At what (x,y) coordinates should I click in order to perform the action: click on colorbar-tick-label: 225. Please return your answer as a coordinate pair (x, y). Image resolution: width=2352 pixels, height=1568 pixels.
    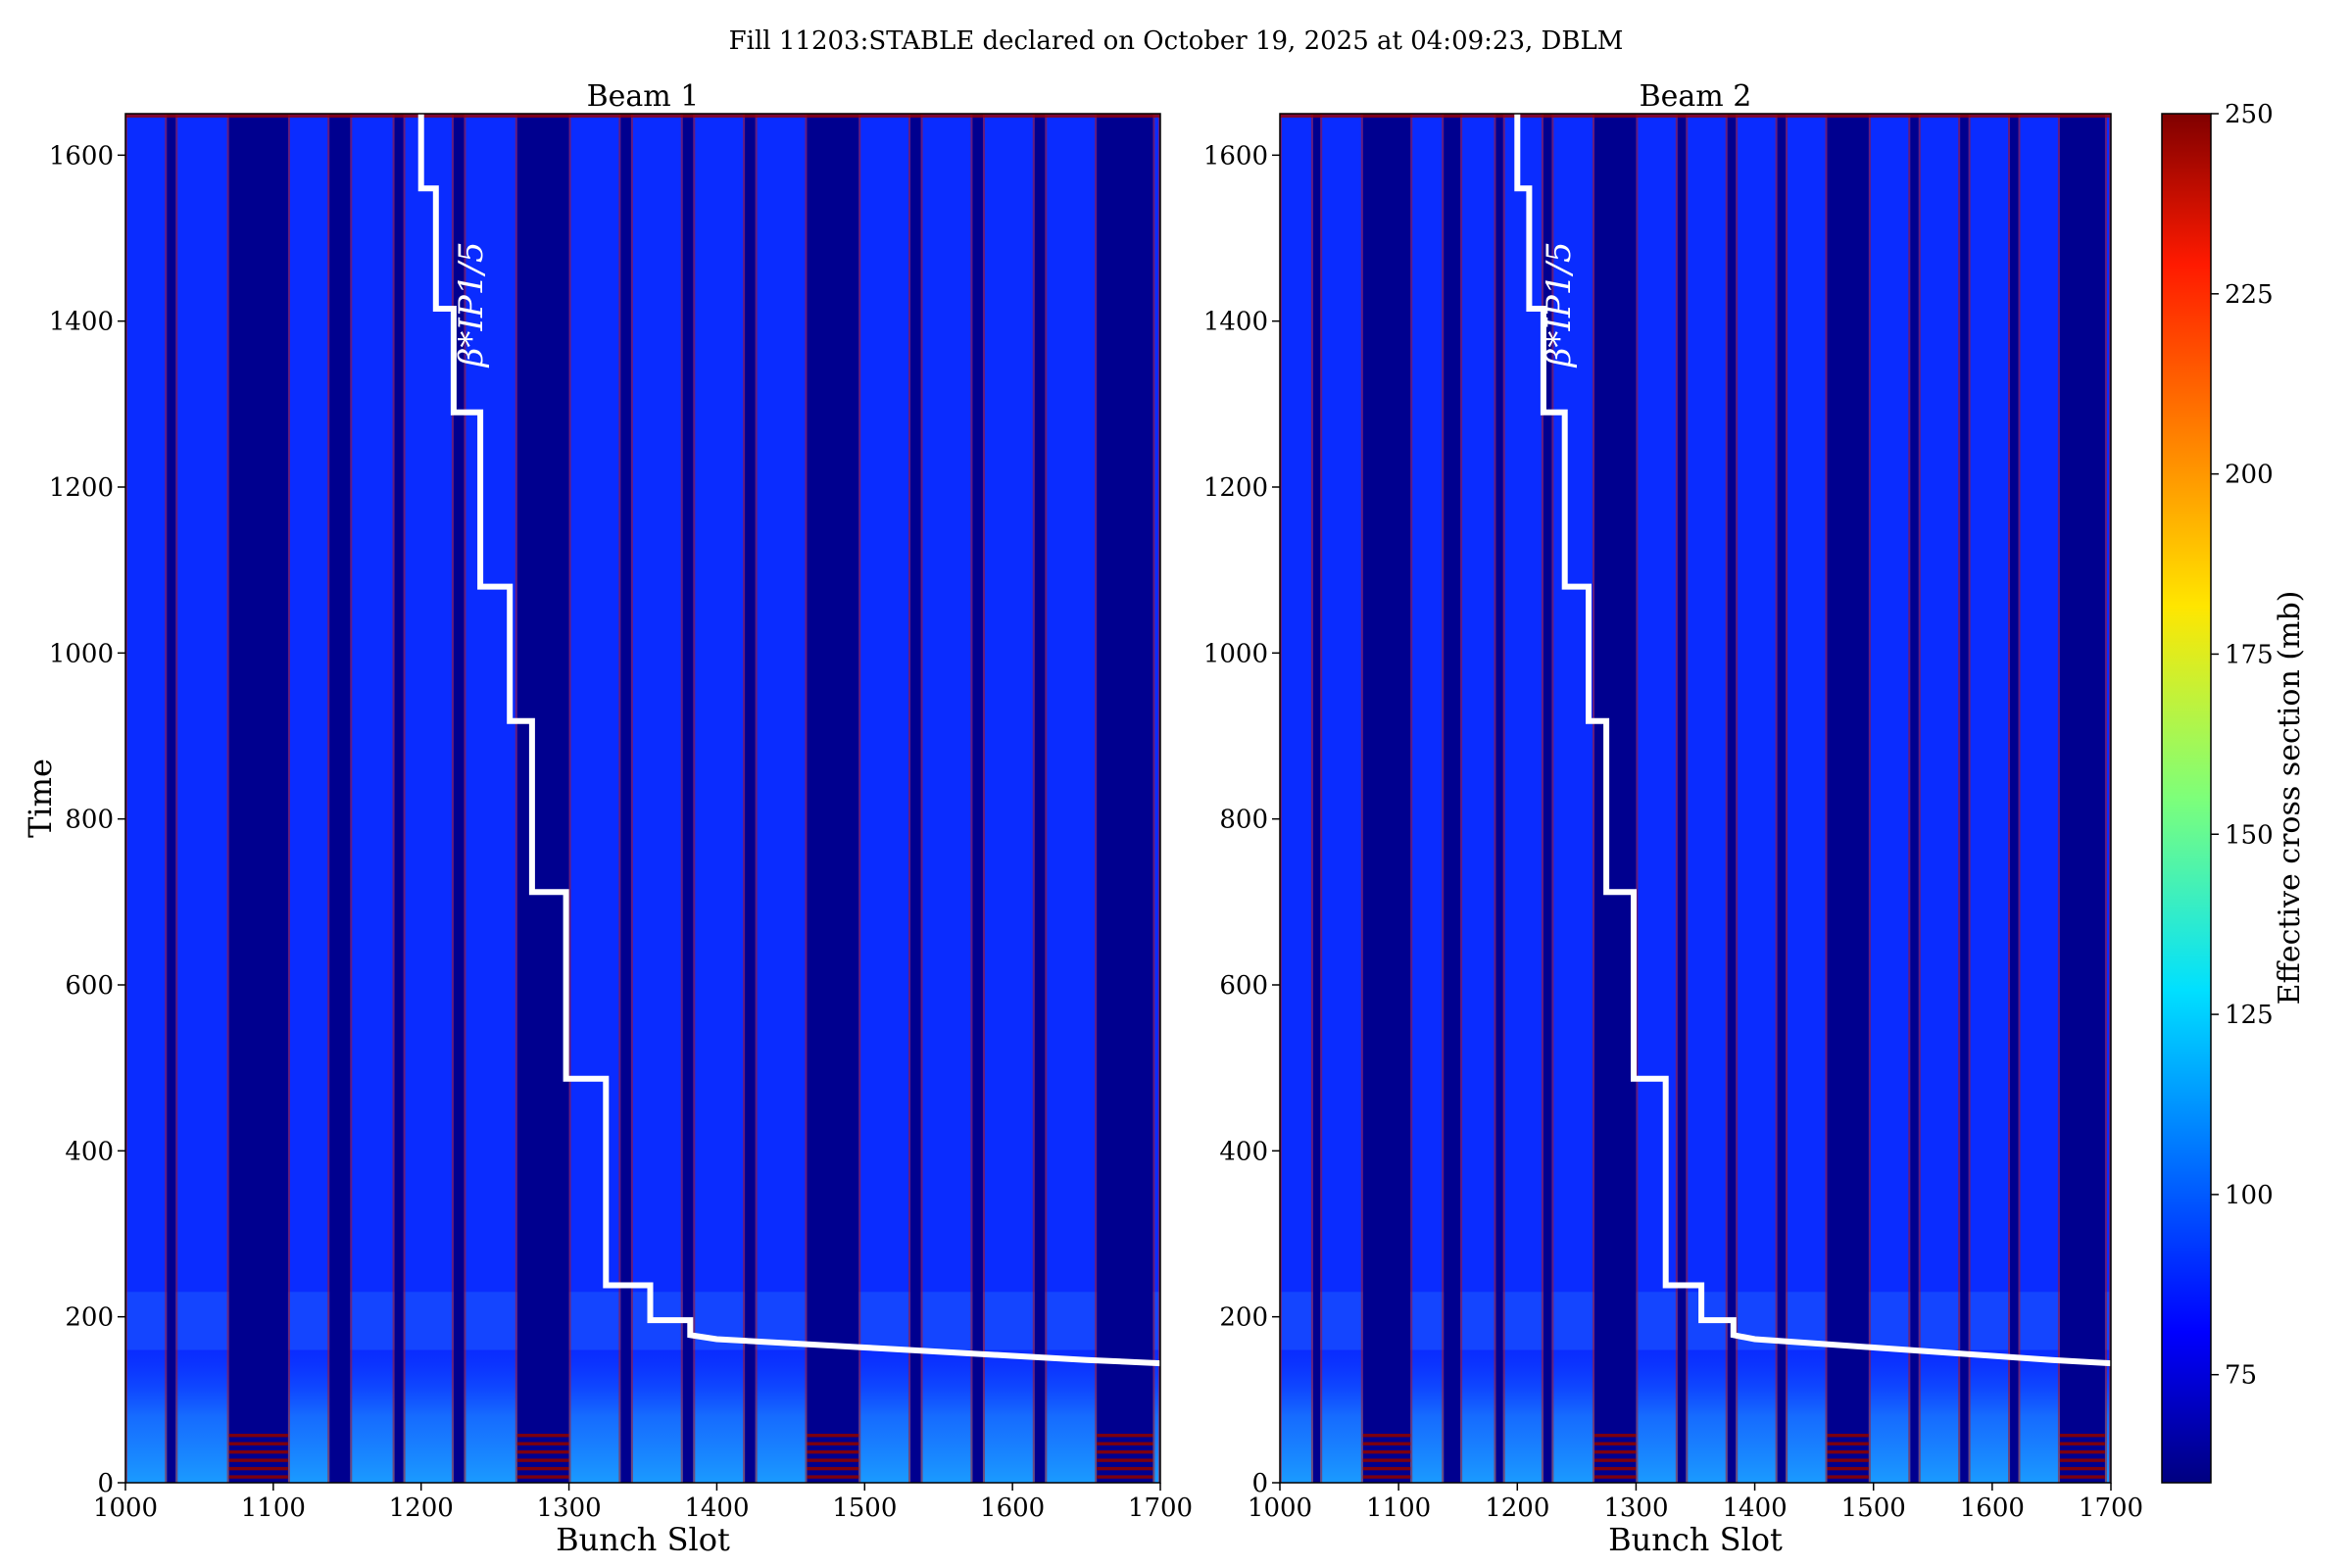
    Looking at the image, I should click on (2249, 295).